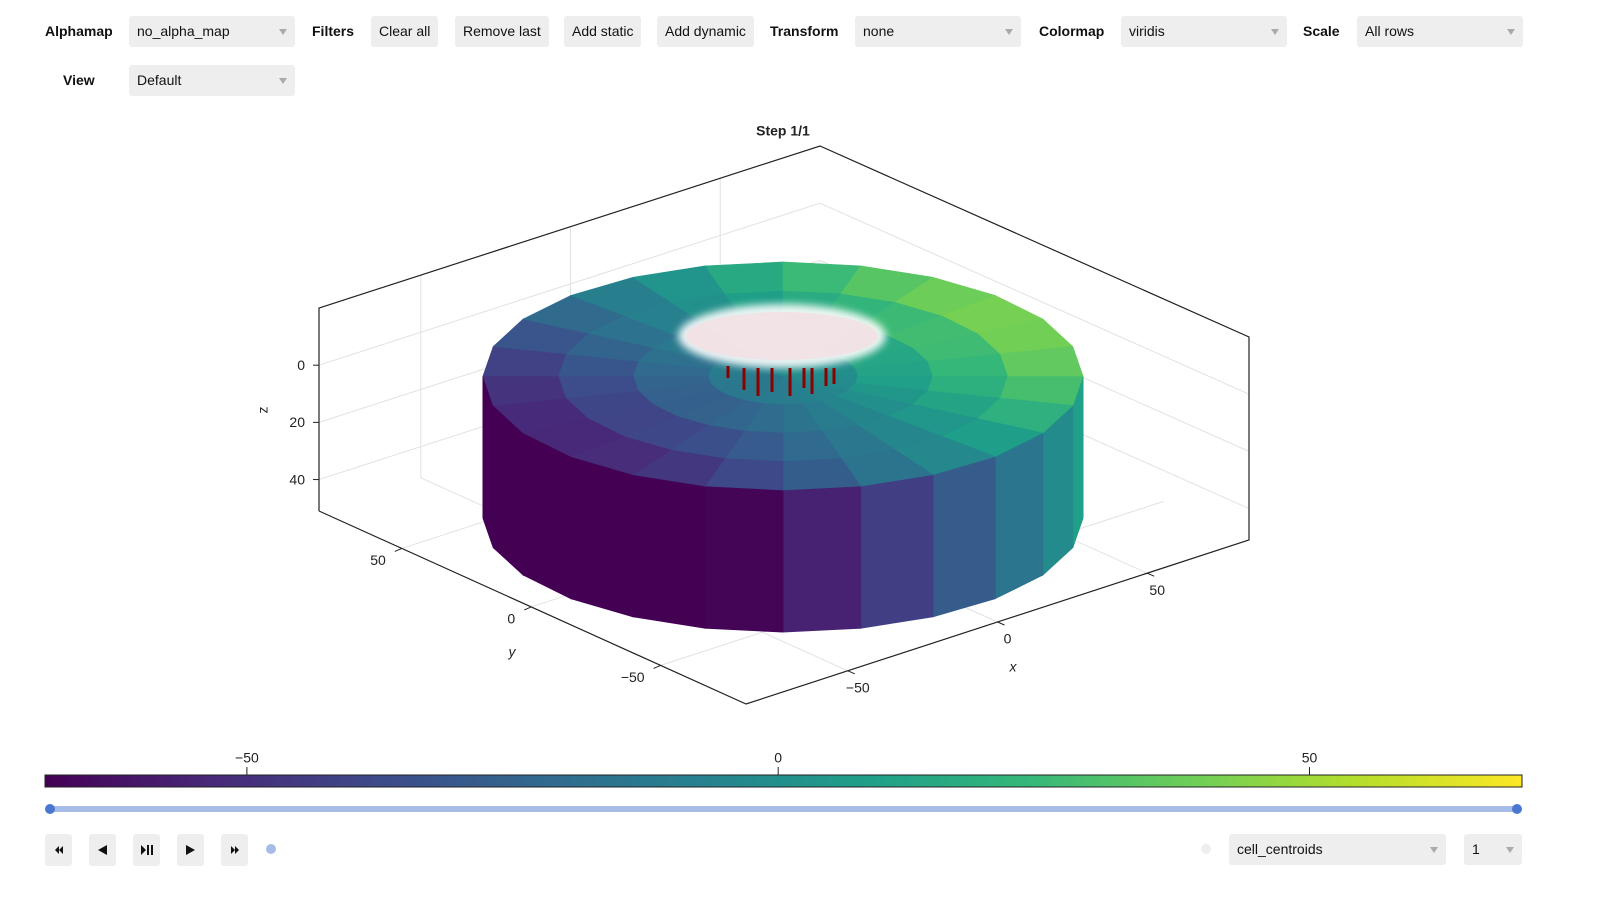  I want to click on rewind-icon, so click(59, 850).